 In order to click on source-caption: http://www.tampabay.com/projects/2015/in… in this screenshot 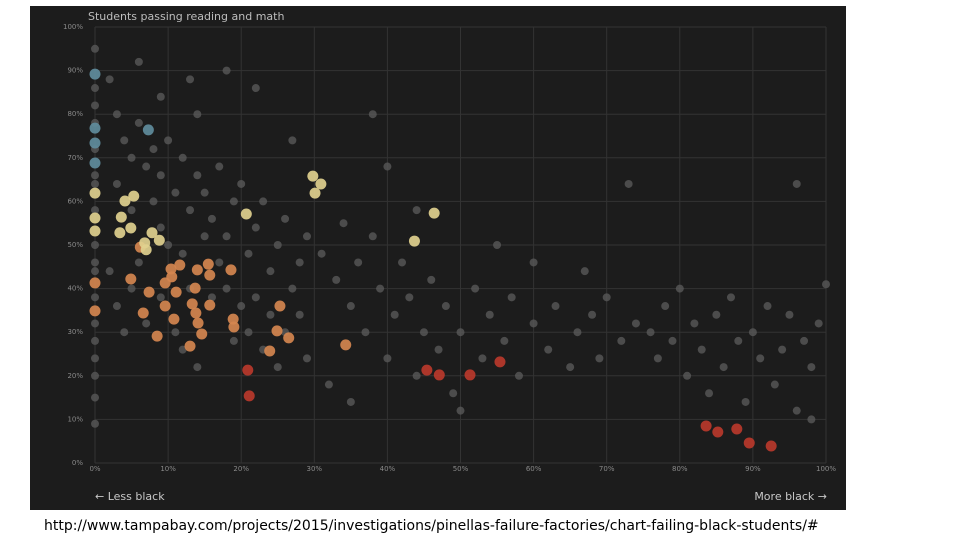, I will do `click(431, 526)`.